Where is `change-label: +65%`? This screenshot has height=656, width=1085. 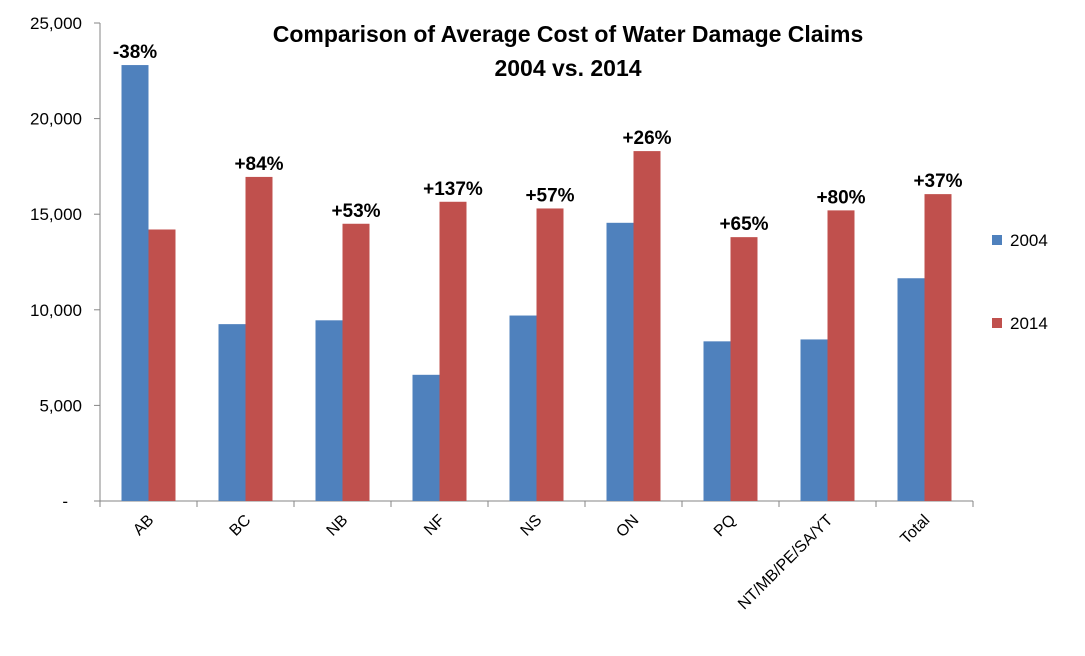
change-label: +65% is located at coordinates (743, 224).